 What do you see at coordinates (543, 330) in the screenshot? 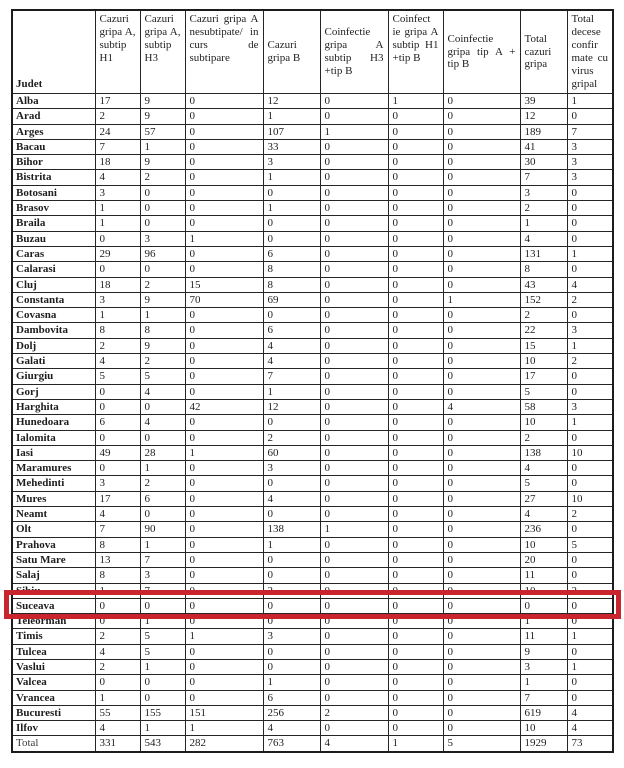
I see `value-cell: 22` at bounding box center [543, 330].